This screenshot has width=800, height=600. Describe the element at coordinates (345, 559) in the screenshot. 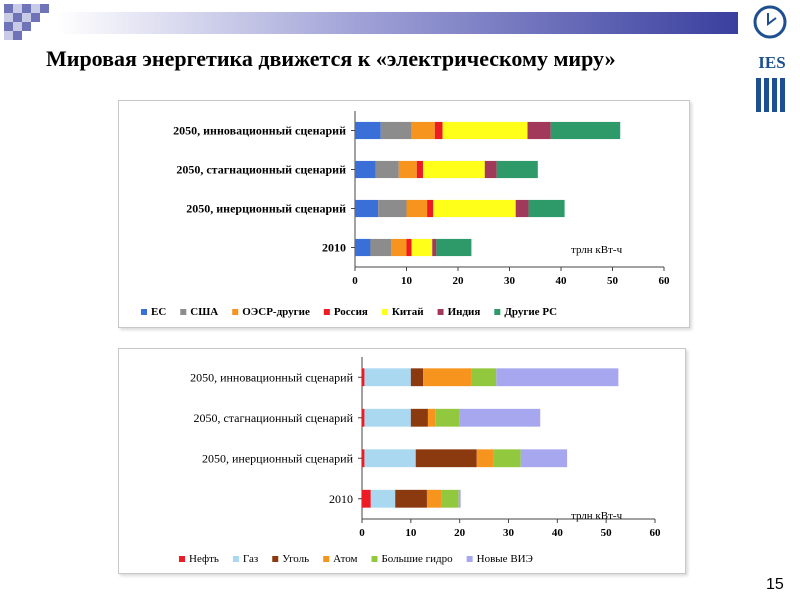

I see `legend-label: Атом` at that location.